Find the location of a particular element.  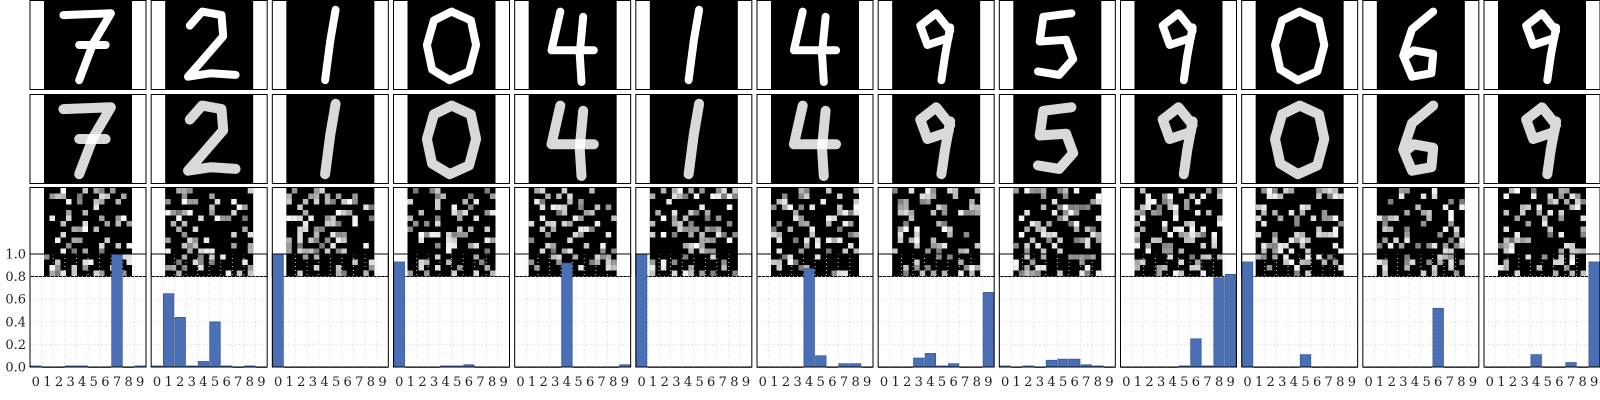

y-tick-label: 0.2 is located at coordinates (15, 345).